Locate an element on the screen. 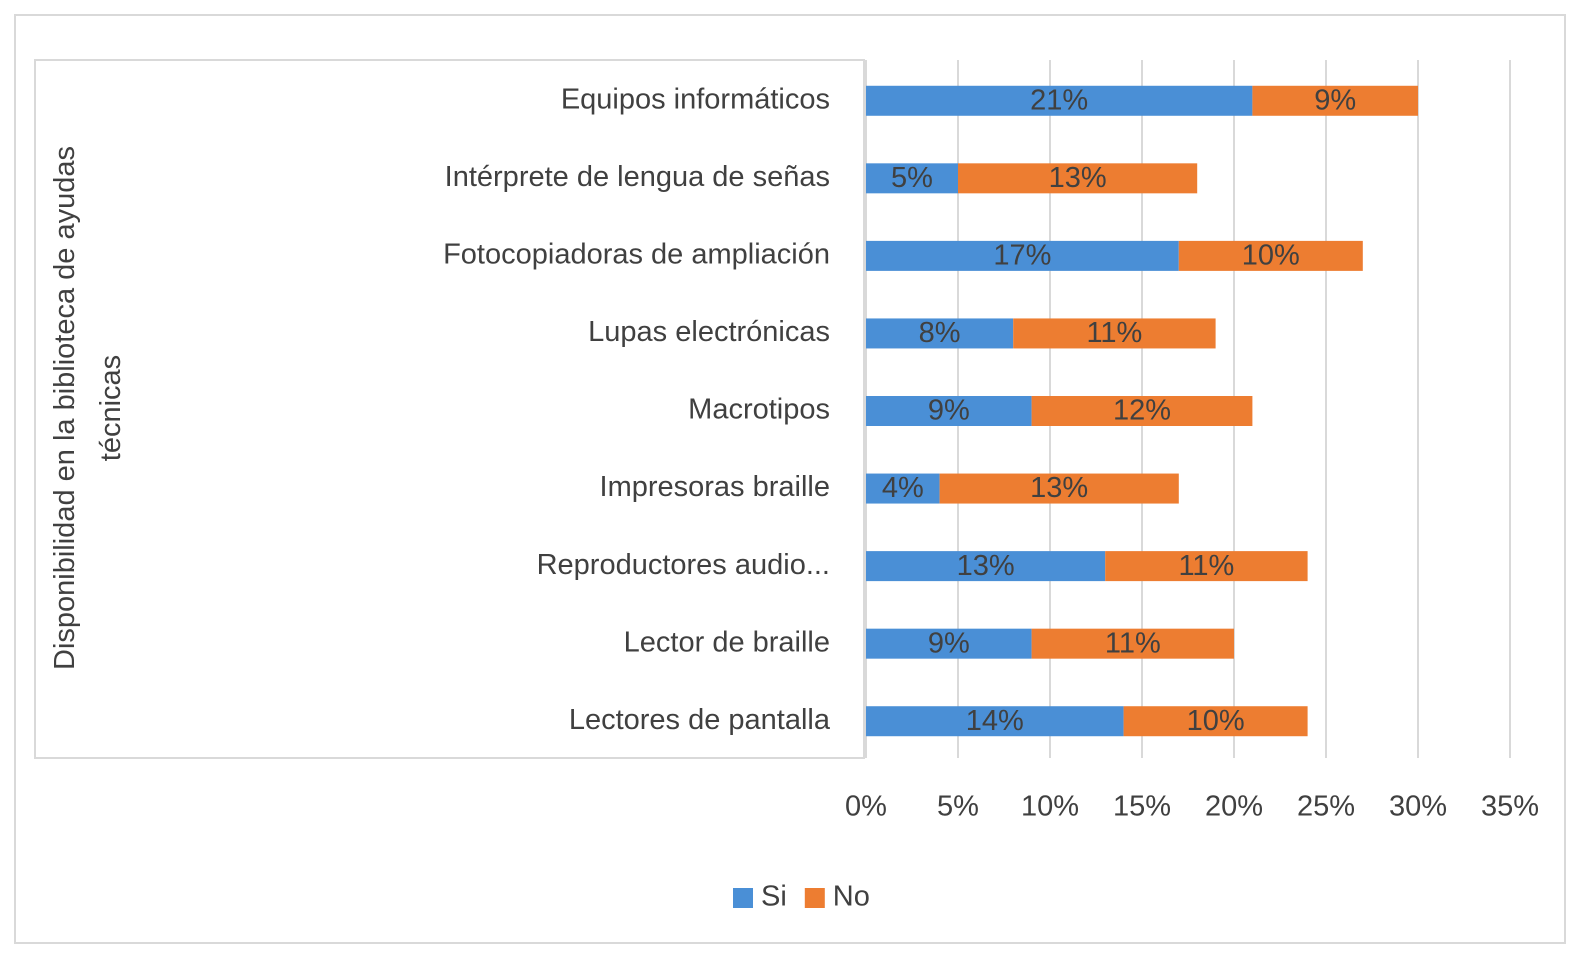 The width and height of the screenshot is (1577, 953). value-label: 8% is located at coordinates (940, 333).